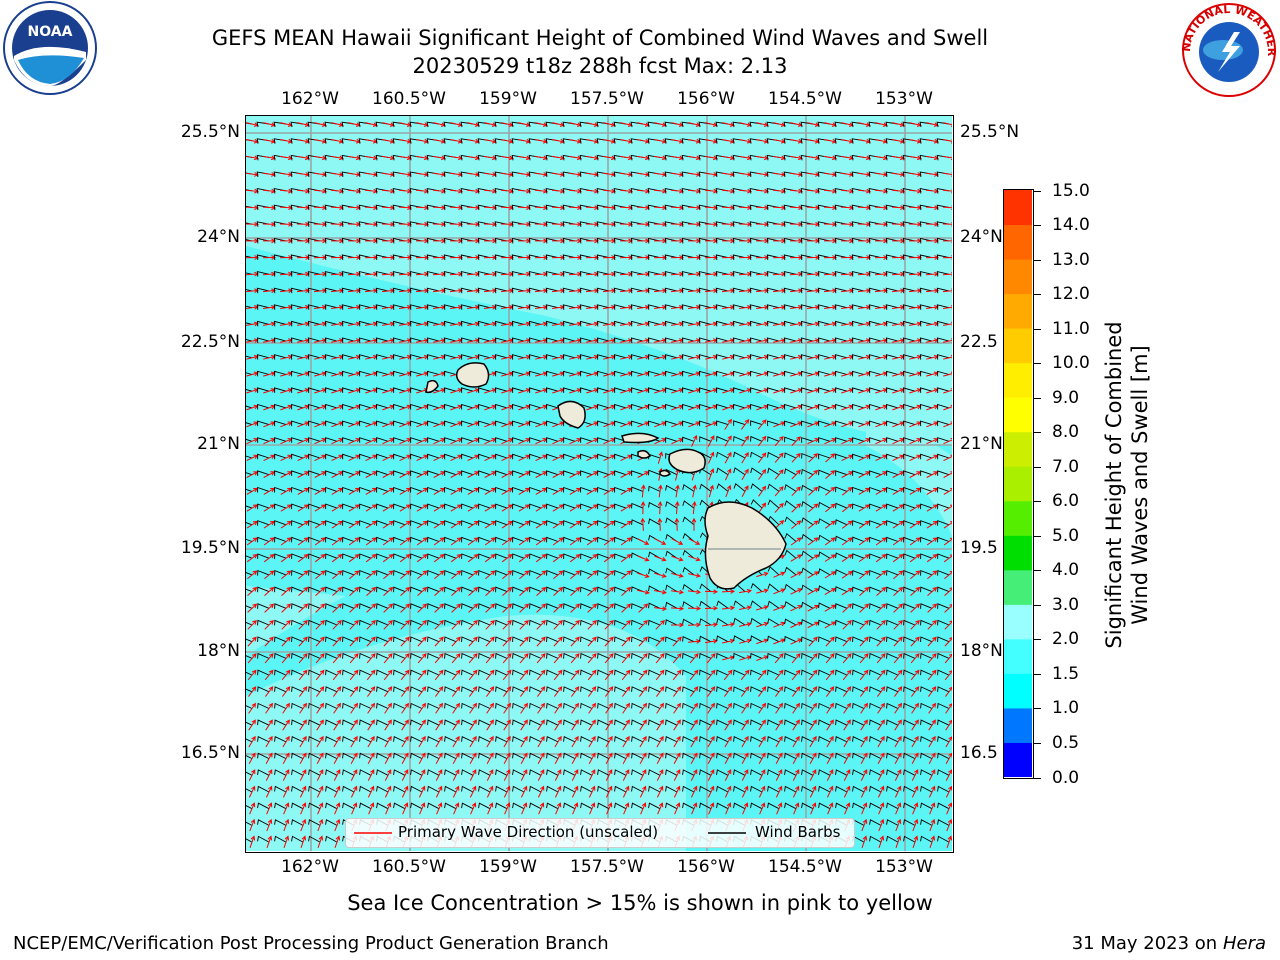 The height and width of the screenshot is (960, 1280). I want to click on colorbar-tick-label: 7.0, so click(1066, 466).